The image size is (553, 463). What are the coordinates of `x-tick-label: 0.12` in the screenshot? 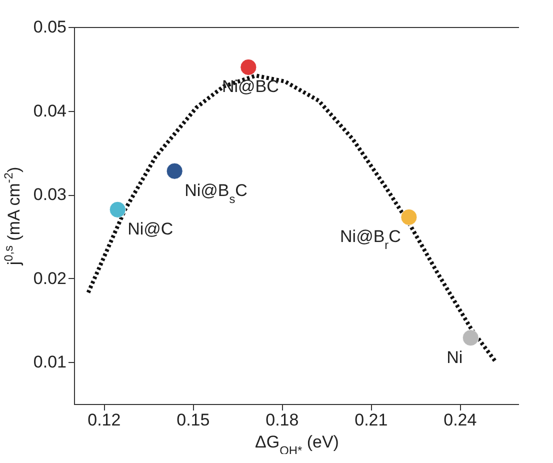 It's located at (104, 420).